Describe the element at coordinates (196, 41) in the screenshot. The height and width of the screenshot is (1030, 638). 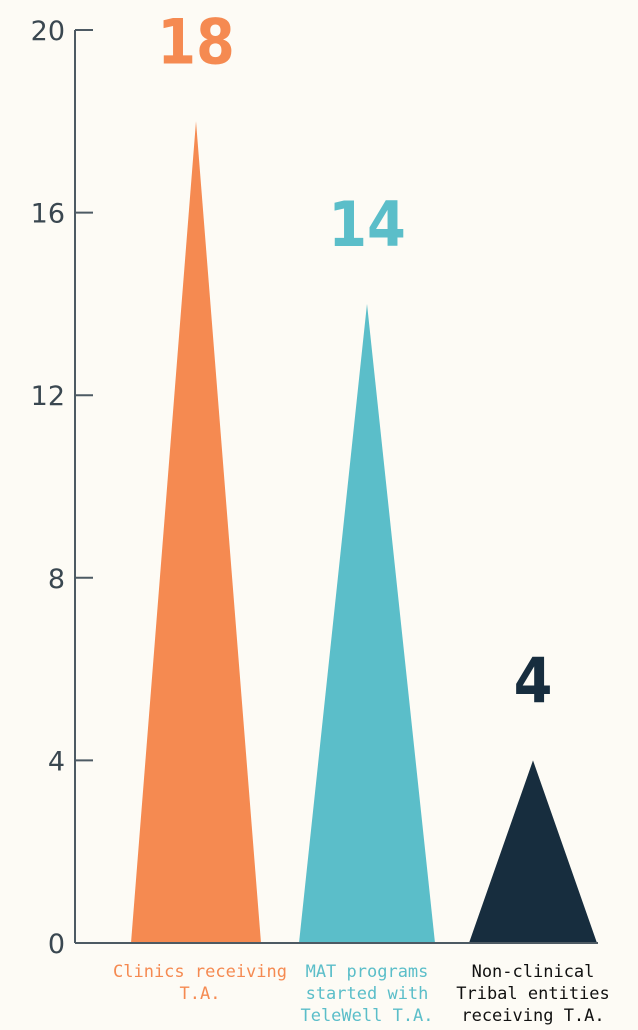
I see `value-label-1: 18` at that location.